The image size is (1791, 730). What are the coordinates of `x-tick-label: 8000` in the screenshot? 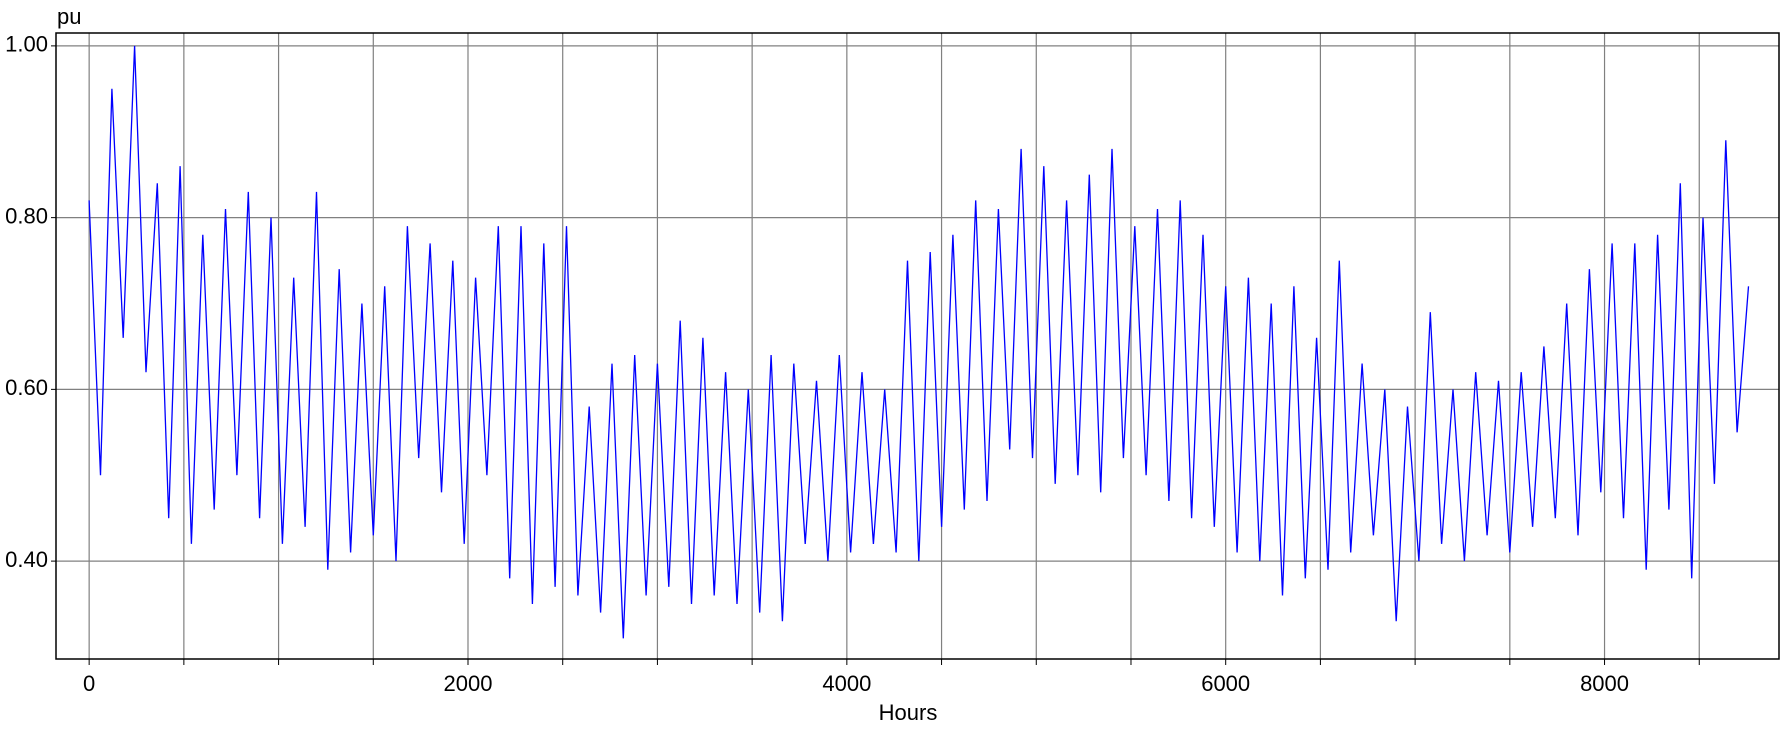 It's located at (1604, 683).